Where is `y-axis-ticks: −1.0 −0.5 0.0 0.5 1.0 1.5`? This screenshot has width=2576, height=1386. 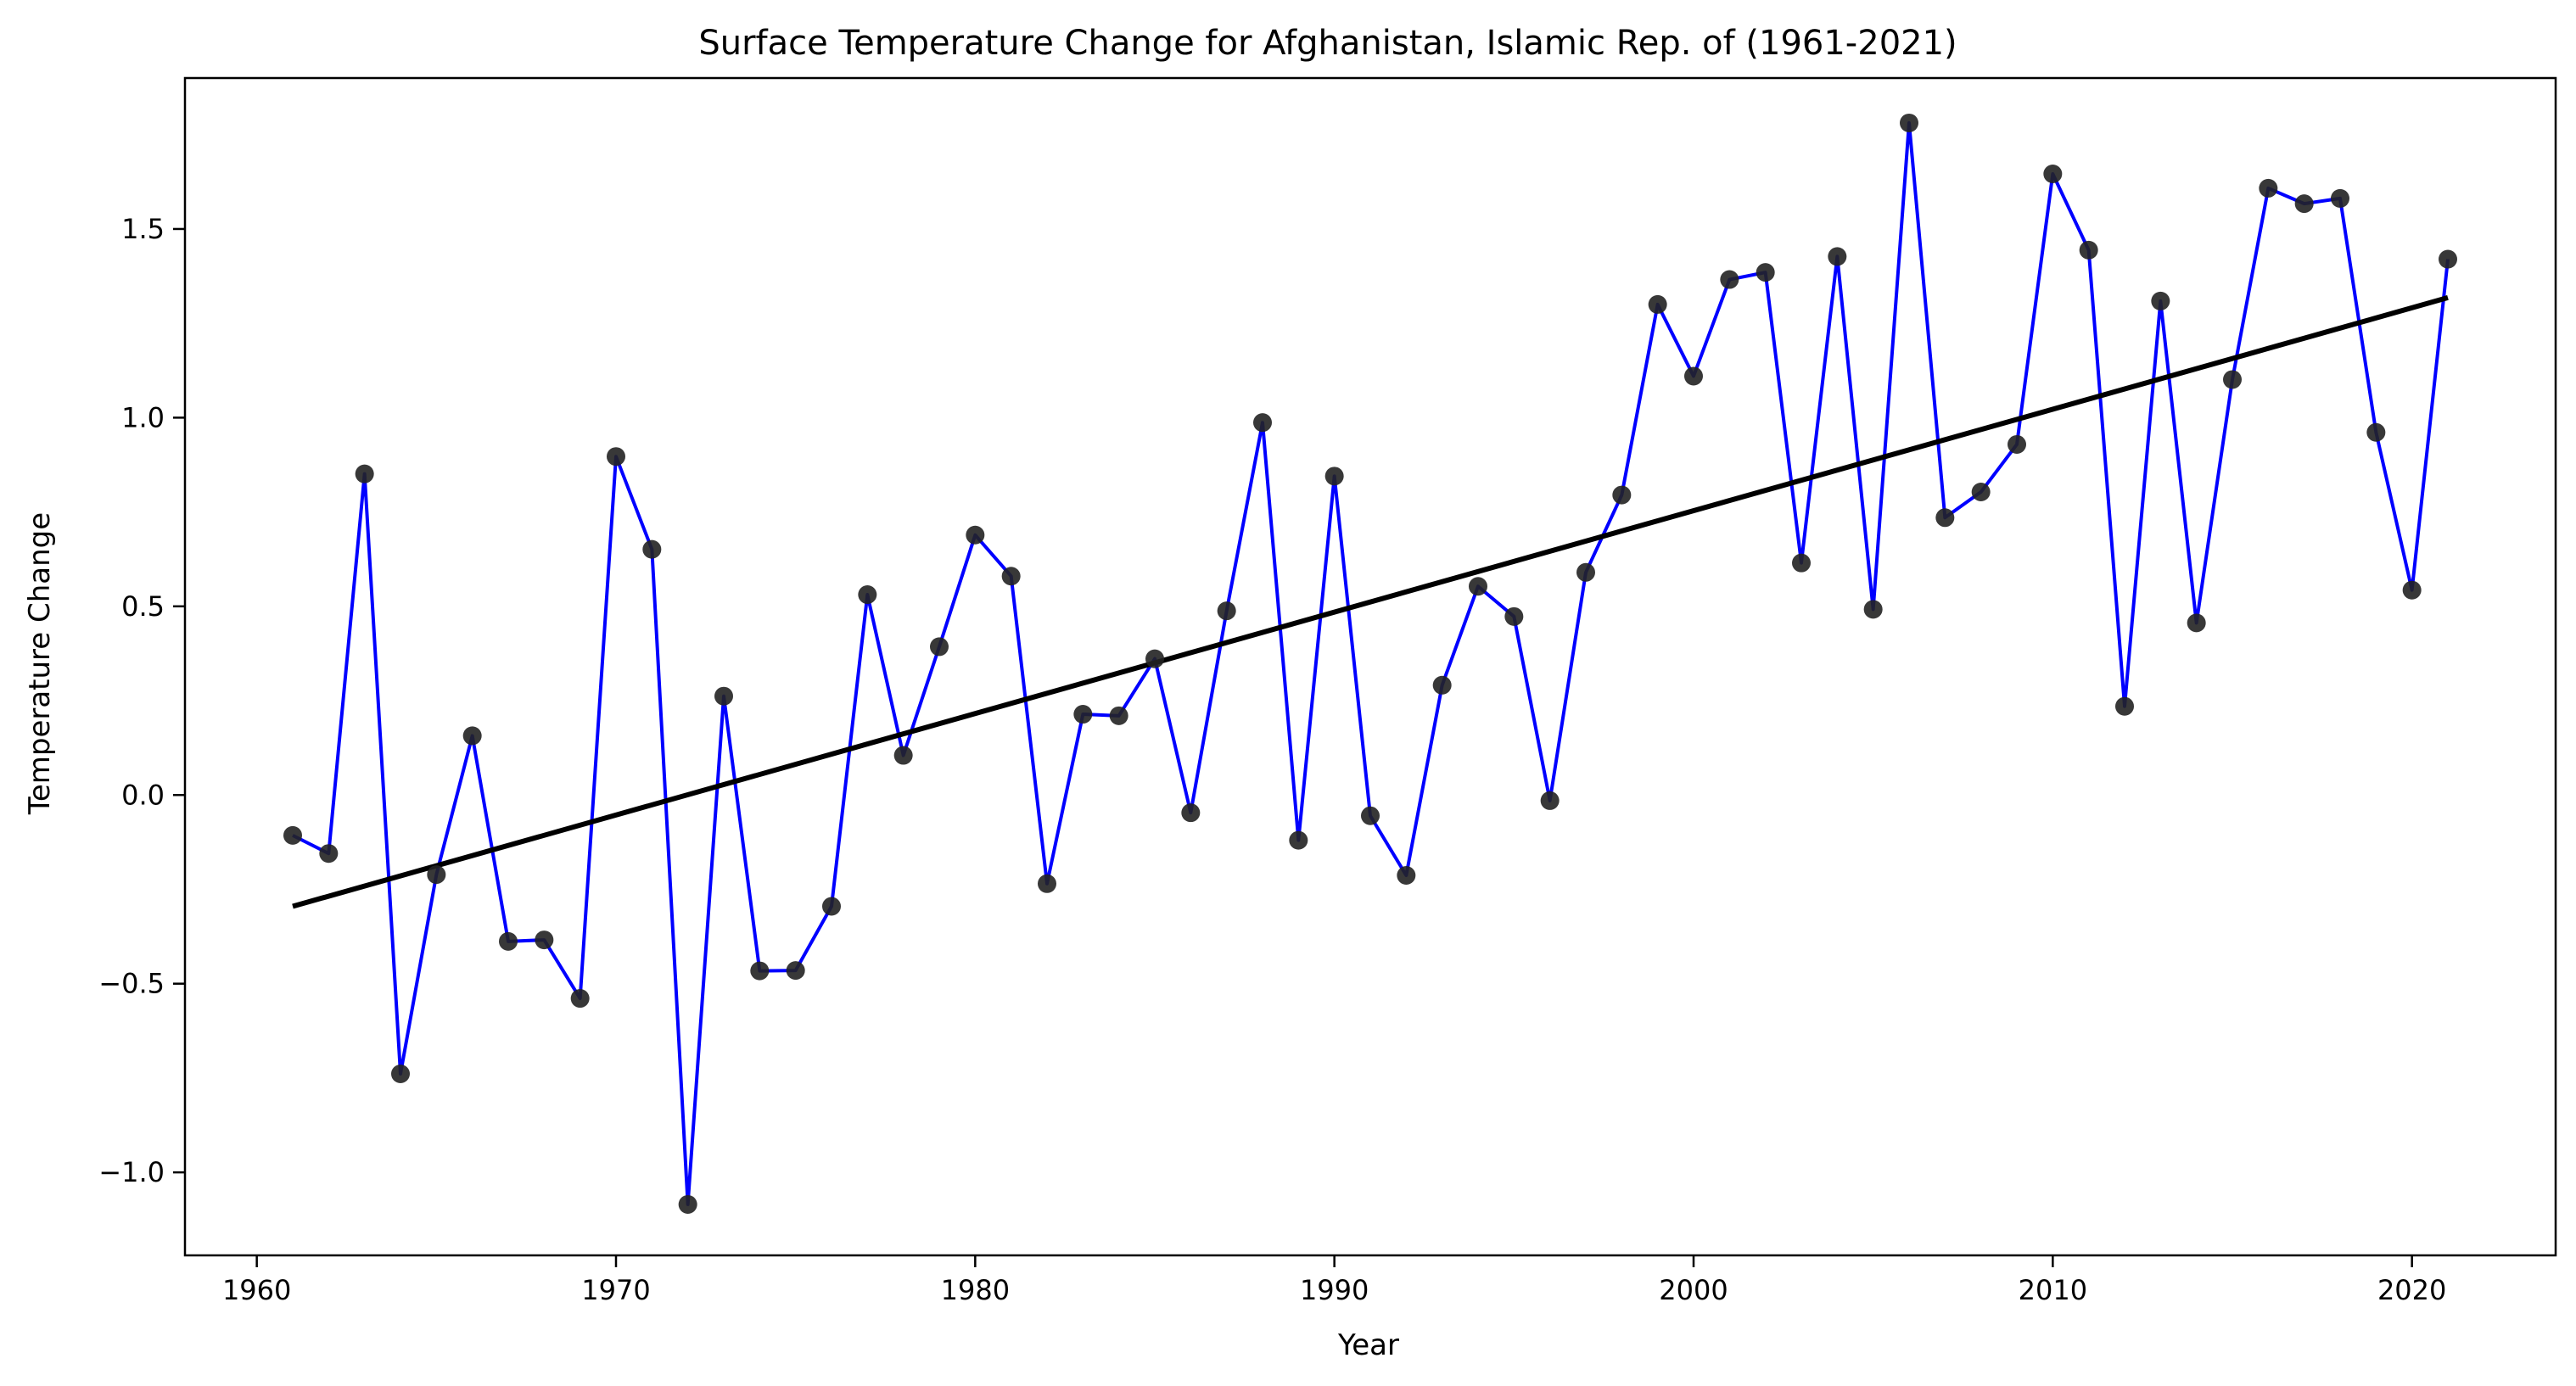 y-axis-ticks: −1.0 −0.5 0.0 0.5 1.0 1.5 is located at coordinates (141, 701).